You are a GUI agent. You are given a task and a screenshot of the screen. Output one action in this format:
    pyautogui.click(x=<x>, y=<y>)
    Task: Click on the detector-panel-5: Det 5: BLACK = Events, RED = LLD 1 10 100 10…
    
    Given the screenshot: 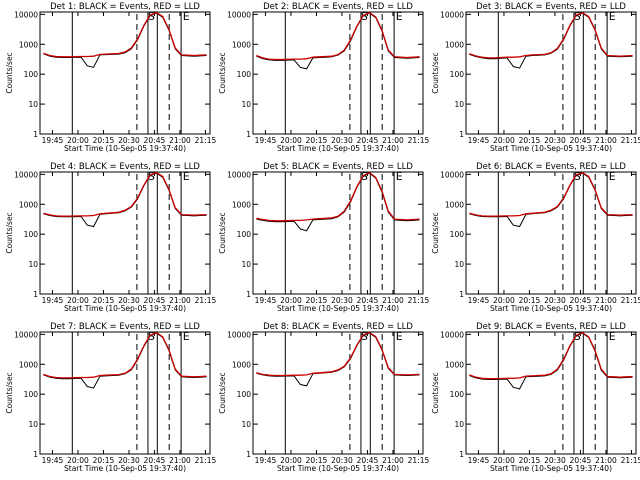 What is the action you would take?
    pyautogui.click(x=323, y=237)
    